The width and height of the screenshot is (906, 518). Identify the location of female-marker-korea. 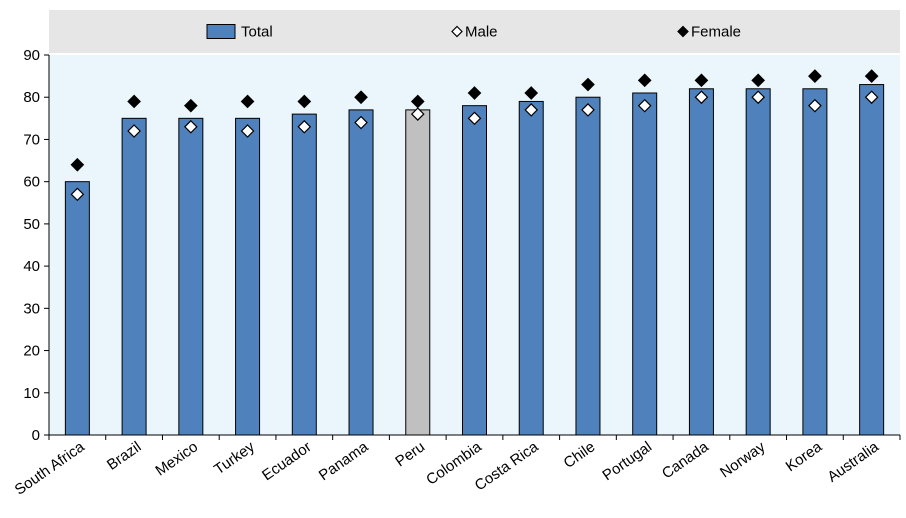
(815, 76).